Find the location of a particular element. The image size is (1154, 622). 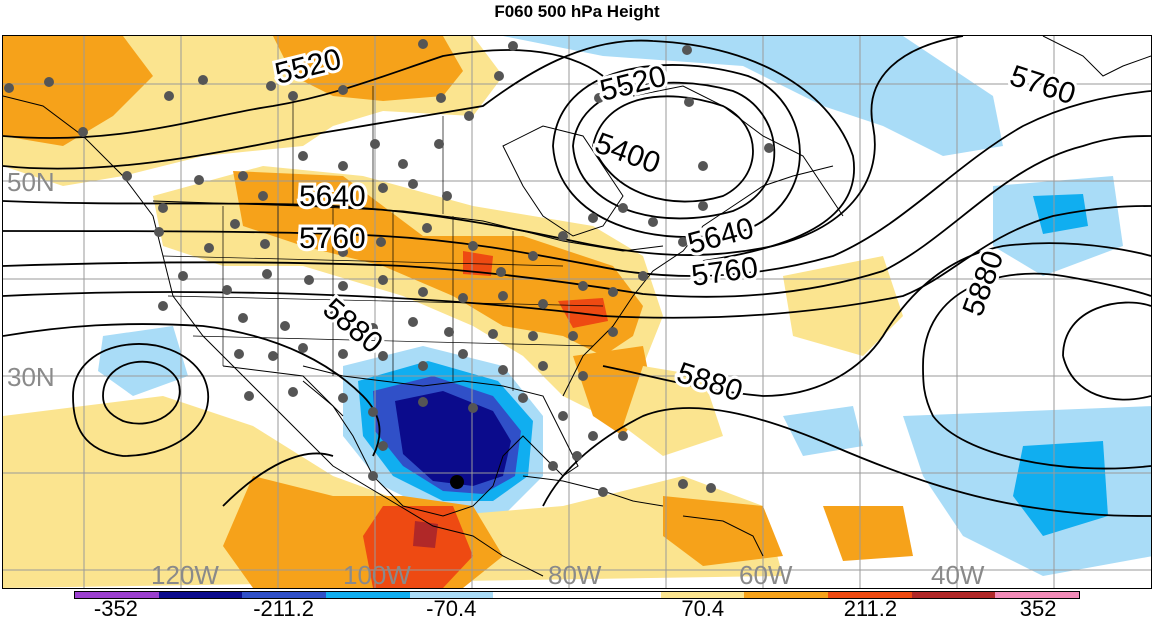

contour-5520-low is located at coordinates (676, 151).